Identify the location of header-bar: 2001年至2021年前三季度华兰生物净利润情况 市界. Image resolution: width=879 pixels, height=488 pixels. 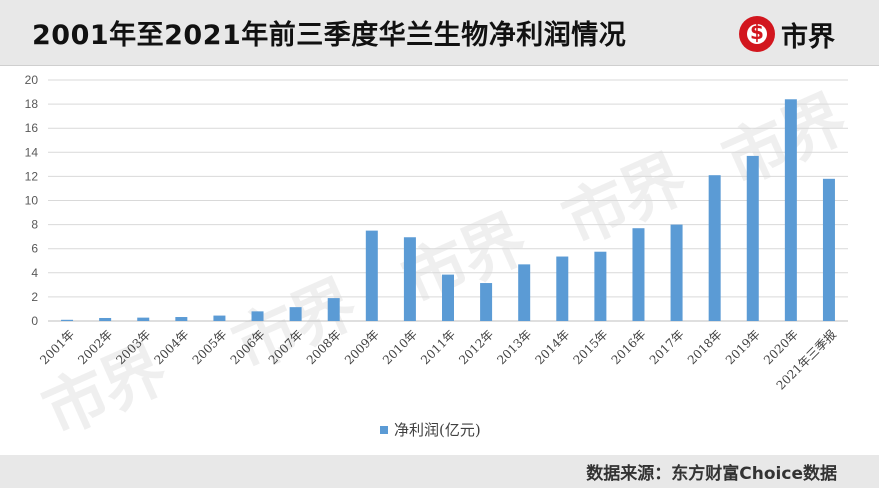
(439, 33).